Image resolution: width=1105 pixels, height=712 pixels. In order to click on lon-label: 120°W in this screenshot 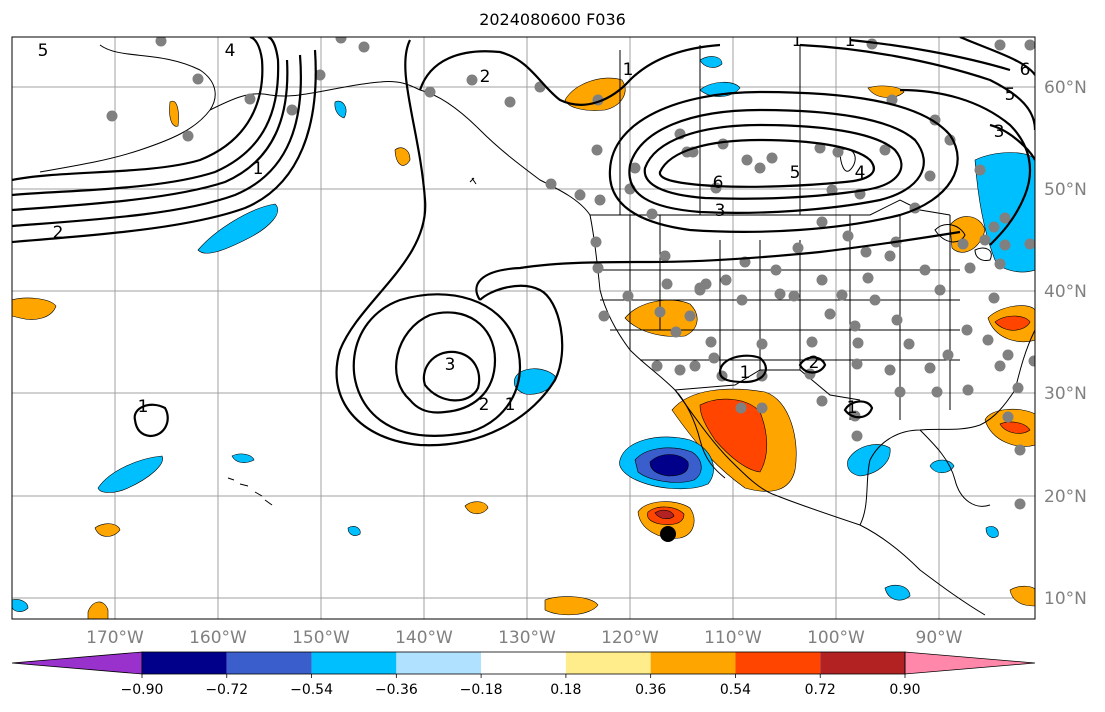, I will do `click(630, 638)`.